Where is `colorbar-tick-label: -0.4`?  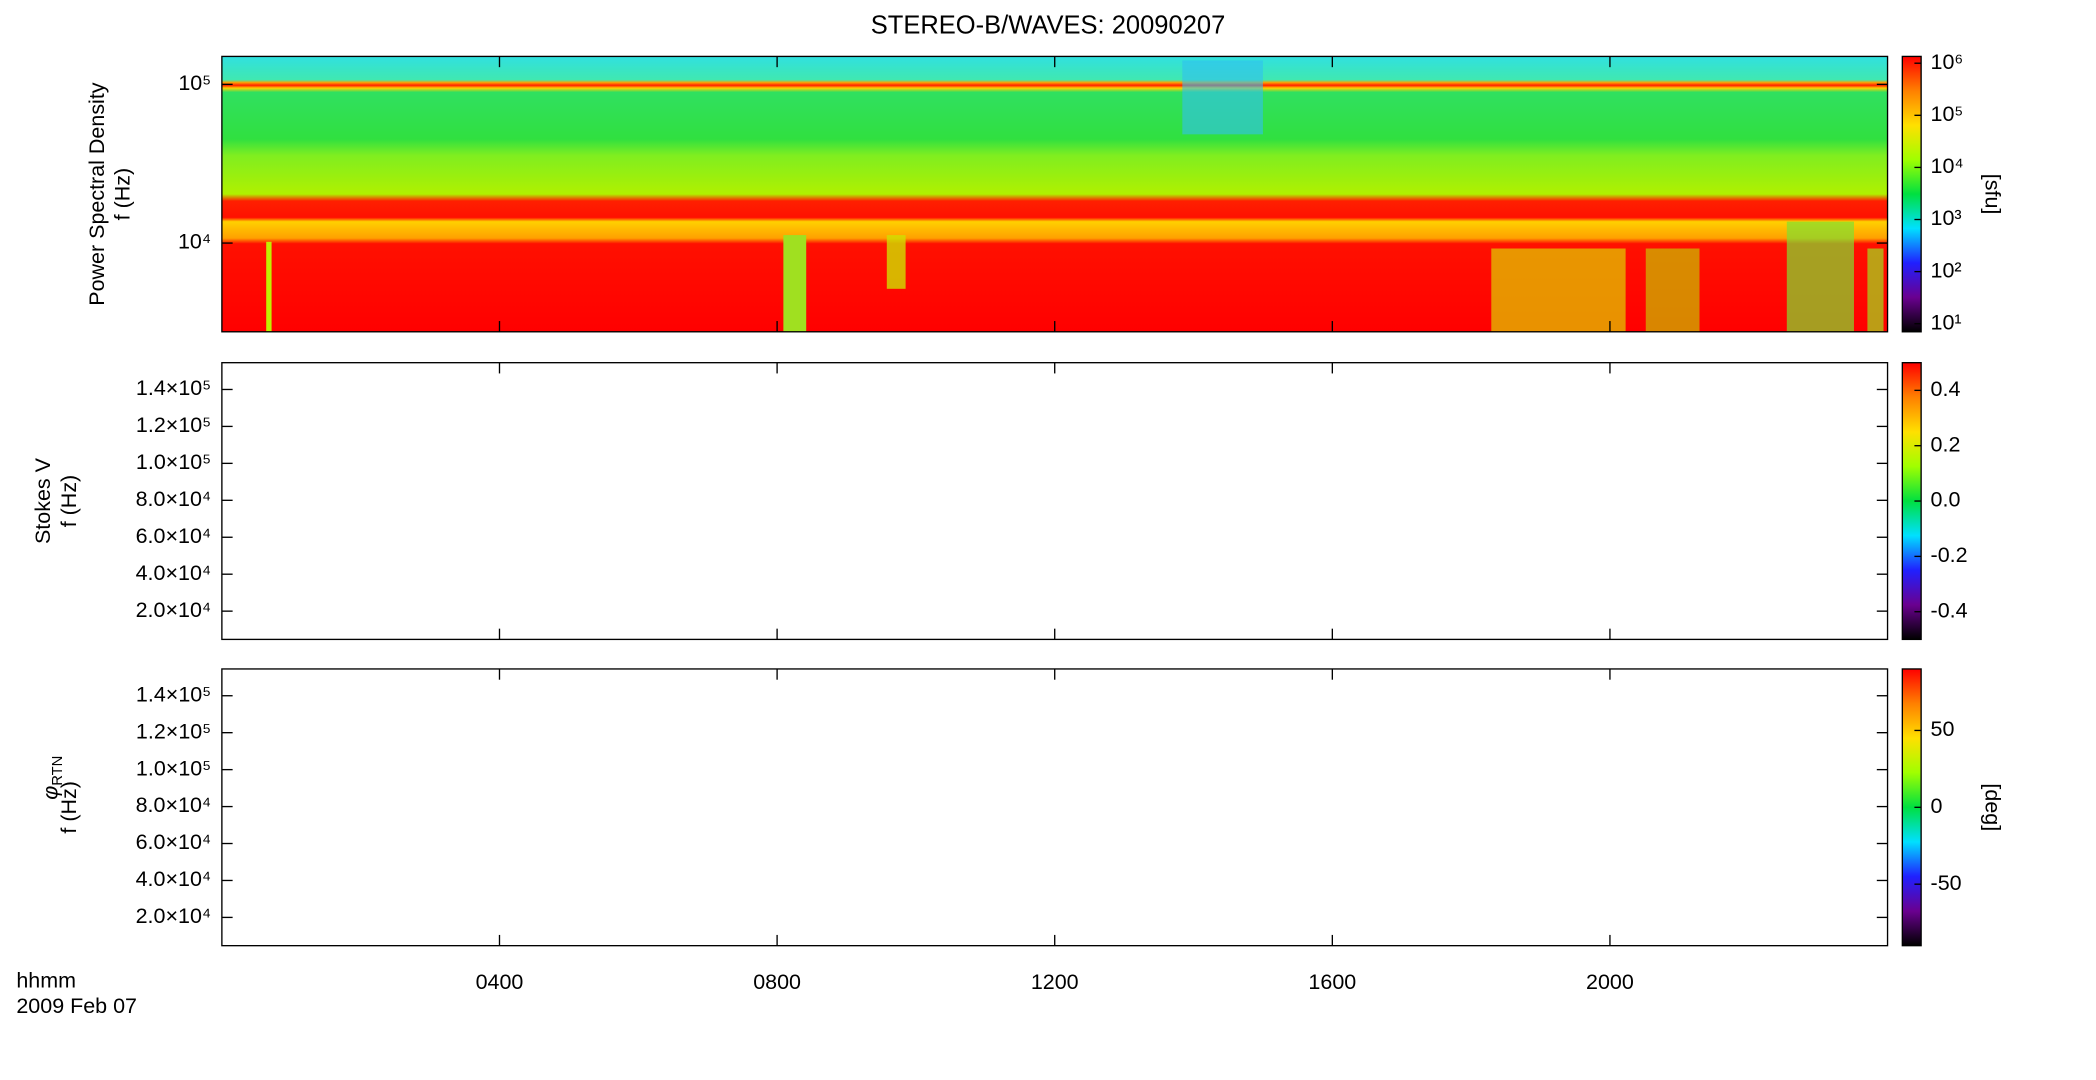
colorbar-tick-label: -0.4 is located at coordinates (1949, 610).